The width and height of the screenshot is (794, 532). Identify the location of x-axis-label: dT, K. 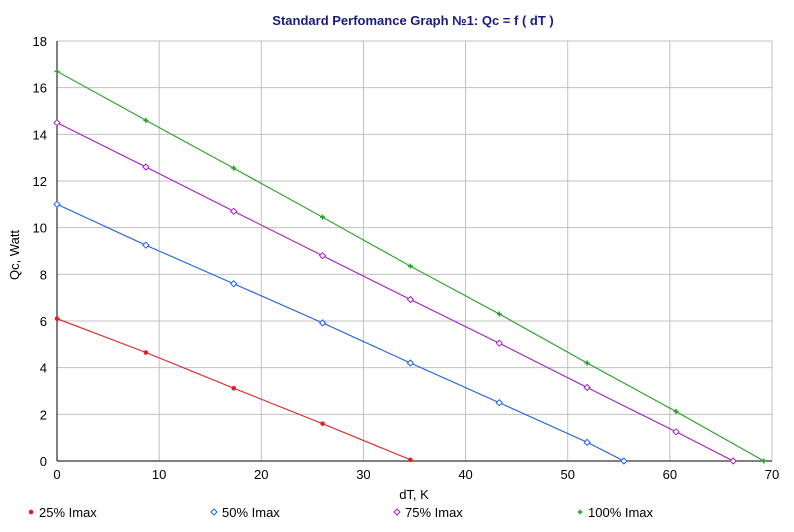
(414, 494).